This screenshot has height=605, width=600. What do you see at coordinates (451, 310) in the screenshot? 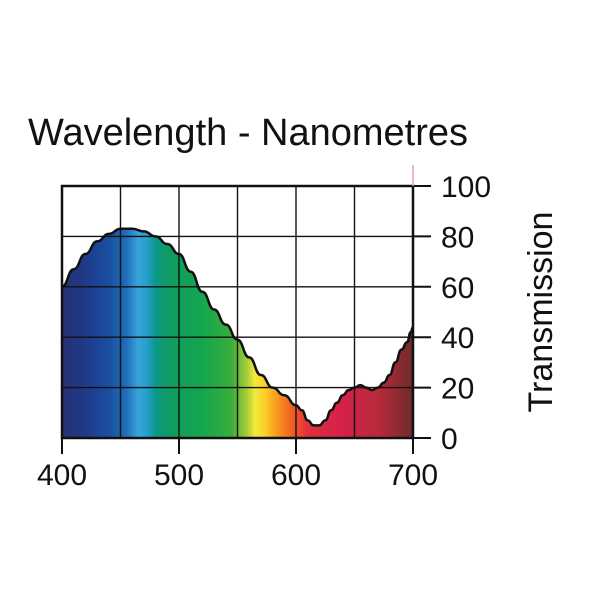
I see `y-axis: 0 20 40 60 80 100` at bounding box center [451, 310].